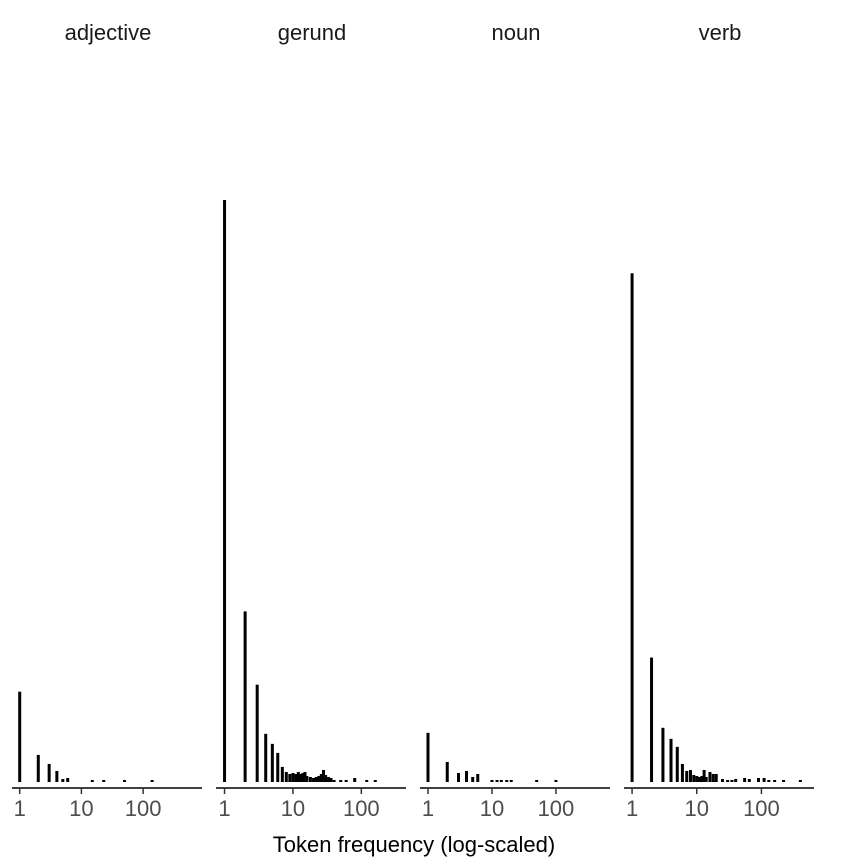  I want to click on facet-title: gerund, so click(312, 32).